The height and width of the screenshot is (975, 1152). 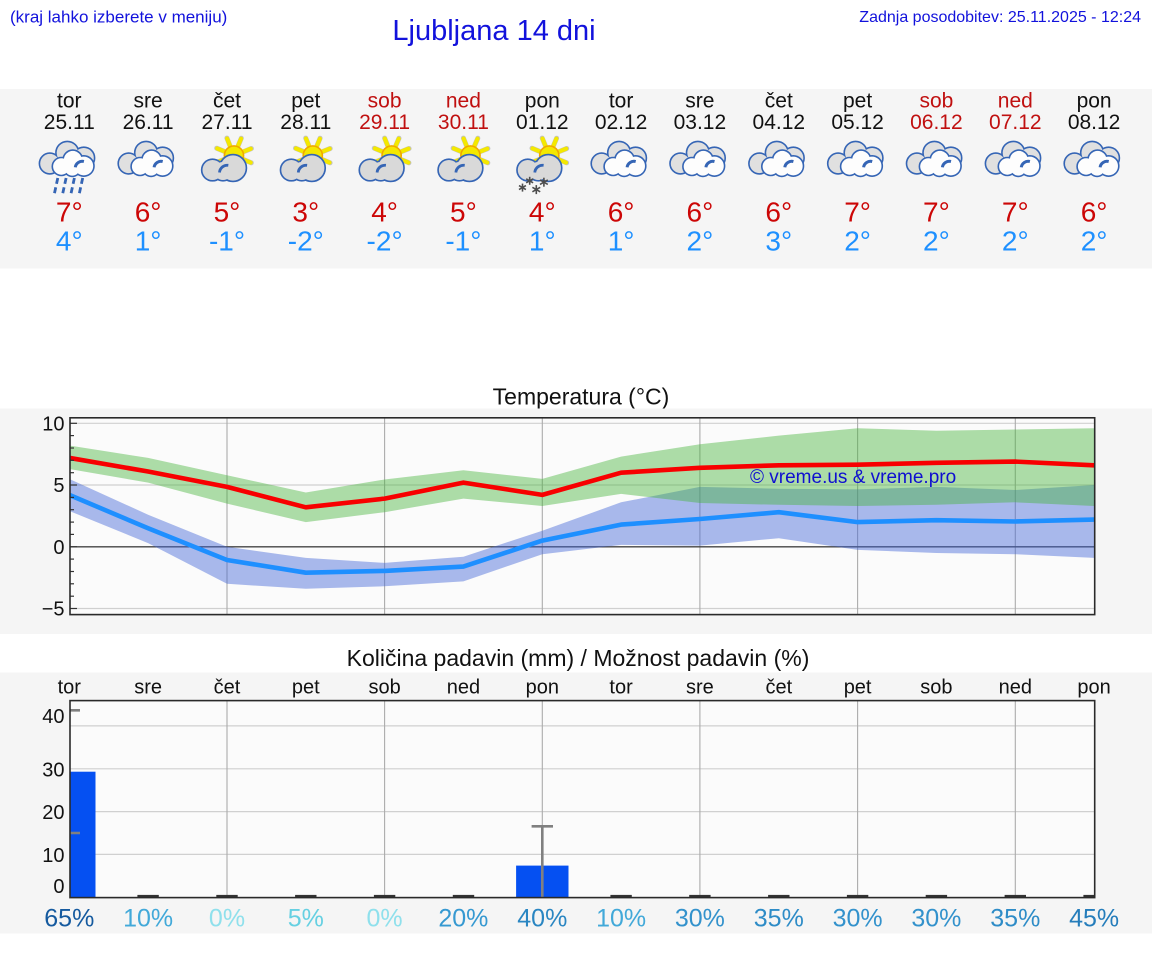 What do you see at coordinates (542, 919) in the screenshot?
I see `svg-text: 40%` at bounding box center [542, 919].